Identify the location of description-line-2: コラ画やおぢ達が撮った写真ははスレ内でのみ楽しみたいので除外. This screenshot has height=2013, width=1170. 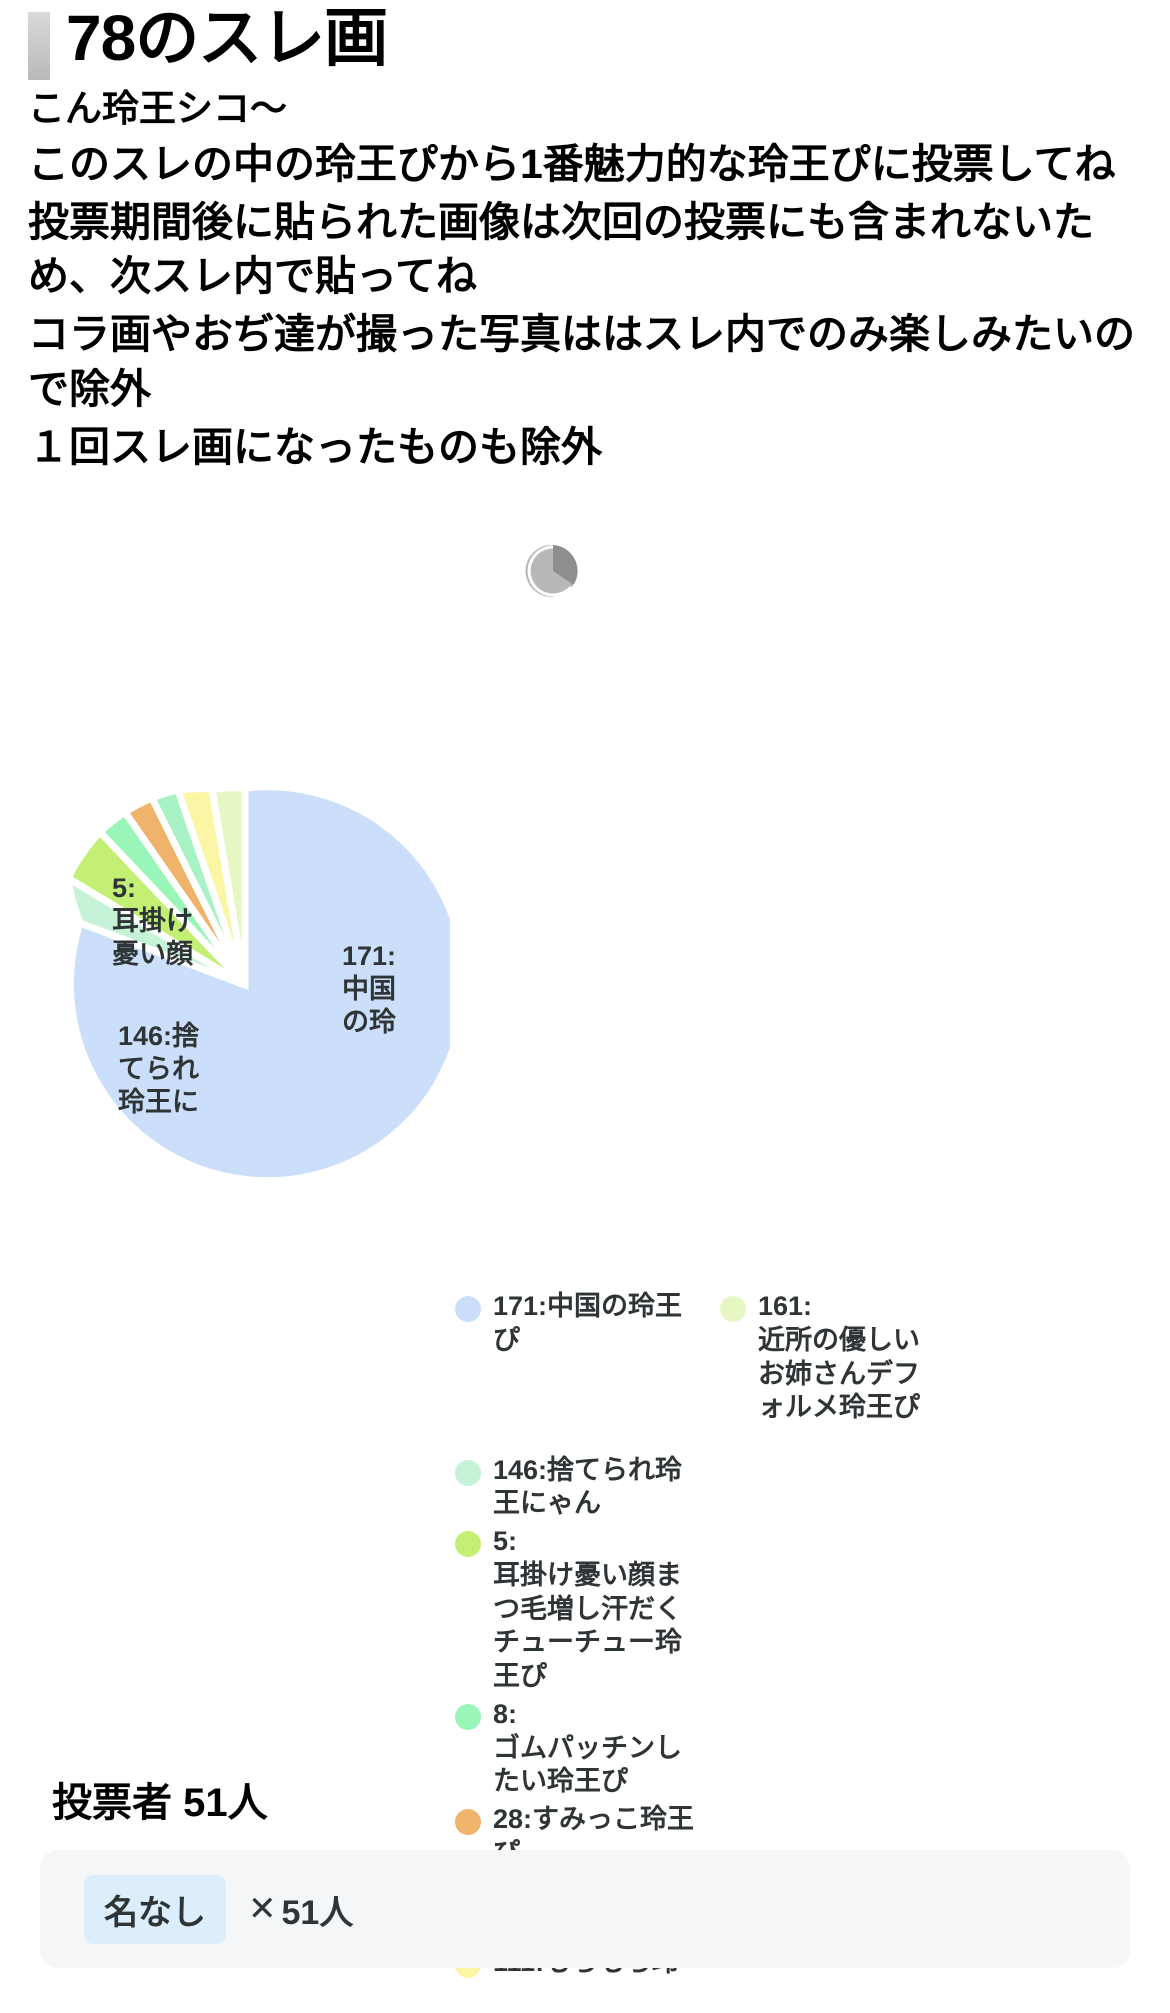
(581, 361).